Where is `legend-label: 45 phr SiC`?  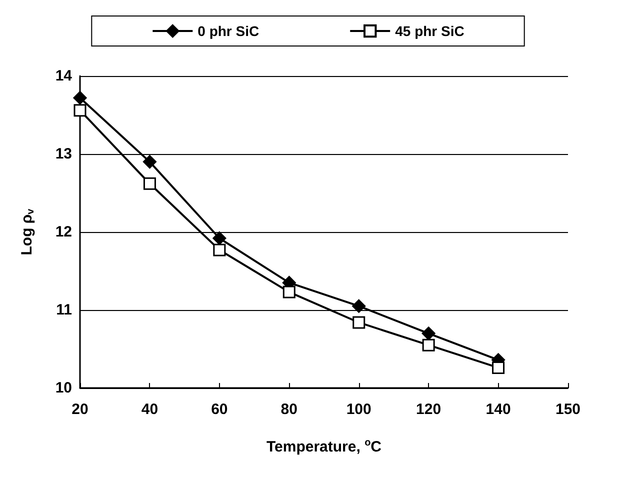 legend-label: 45 phr SiC is located at coordinates (429, 31).